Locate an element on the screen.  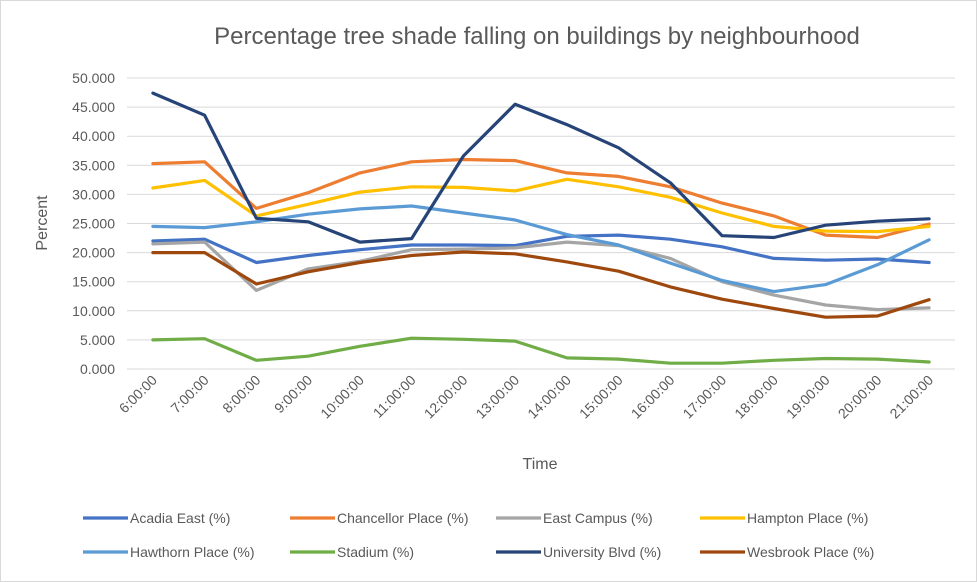
x-axis-title: Time is located at coordinates (540, 464).